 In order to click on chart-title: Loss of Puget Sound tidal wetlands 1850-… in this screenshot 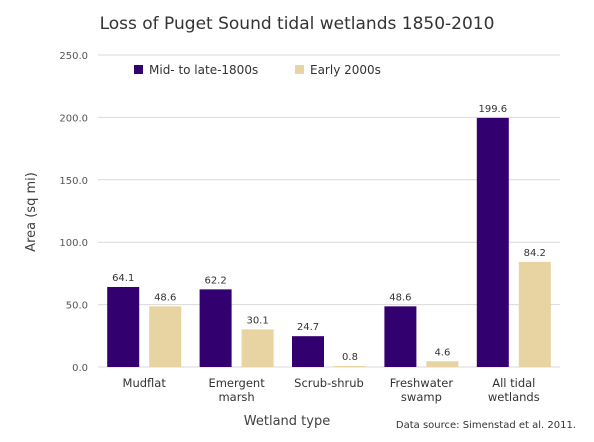, I will do `click(297, 24)`.